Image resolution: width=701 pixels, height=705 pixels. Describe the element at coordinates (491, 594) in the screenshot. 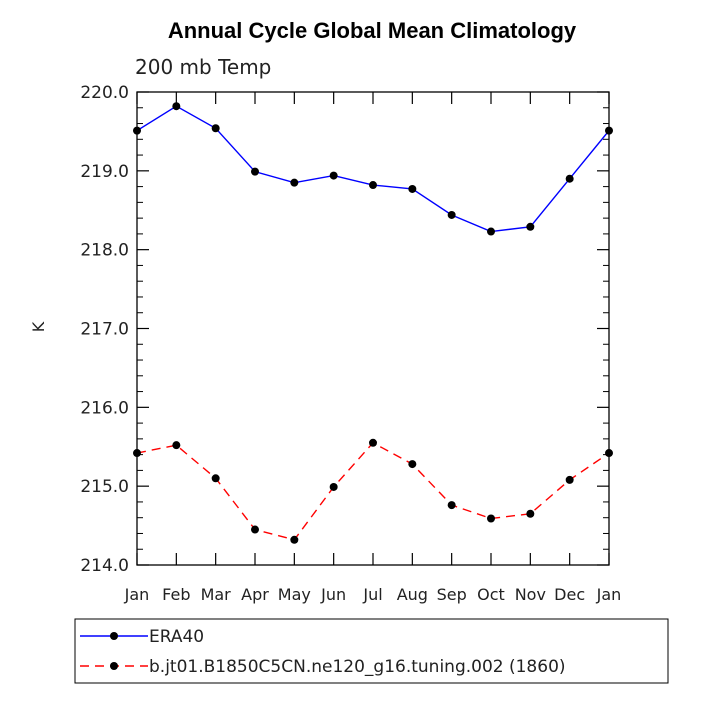

I see `x-tick-label: Oct` at that location.